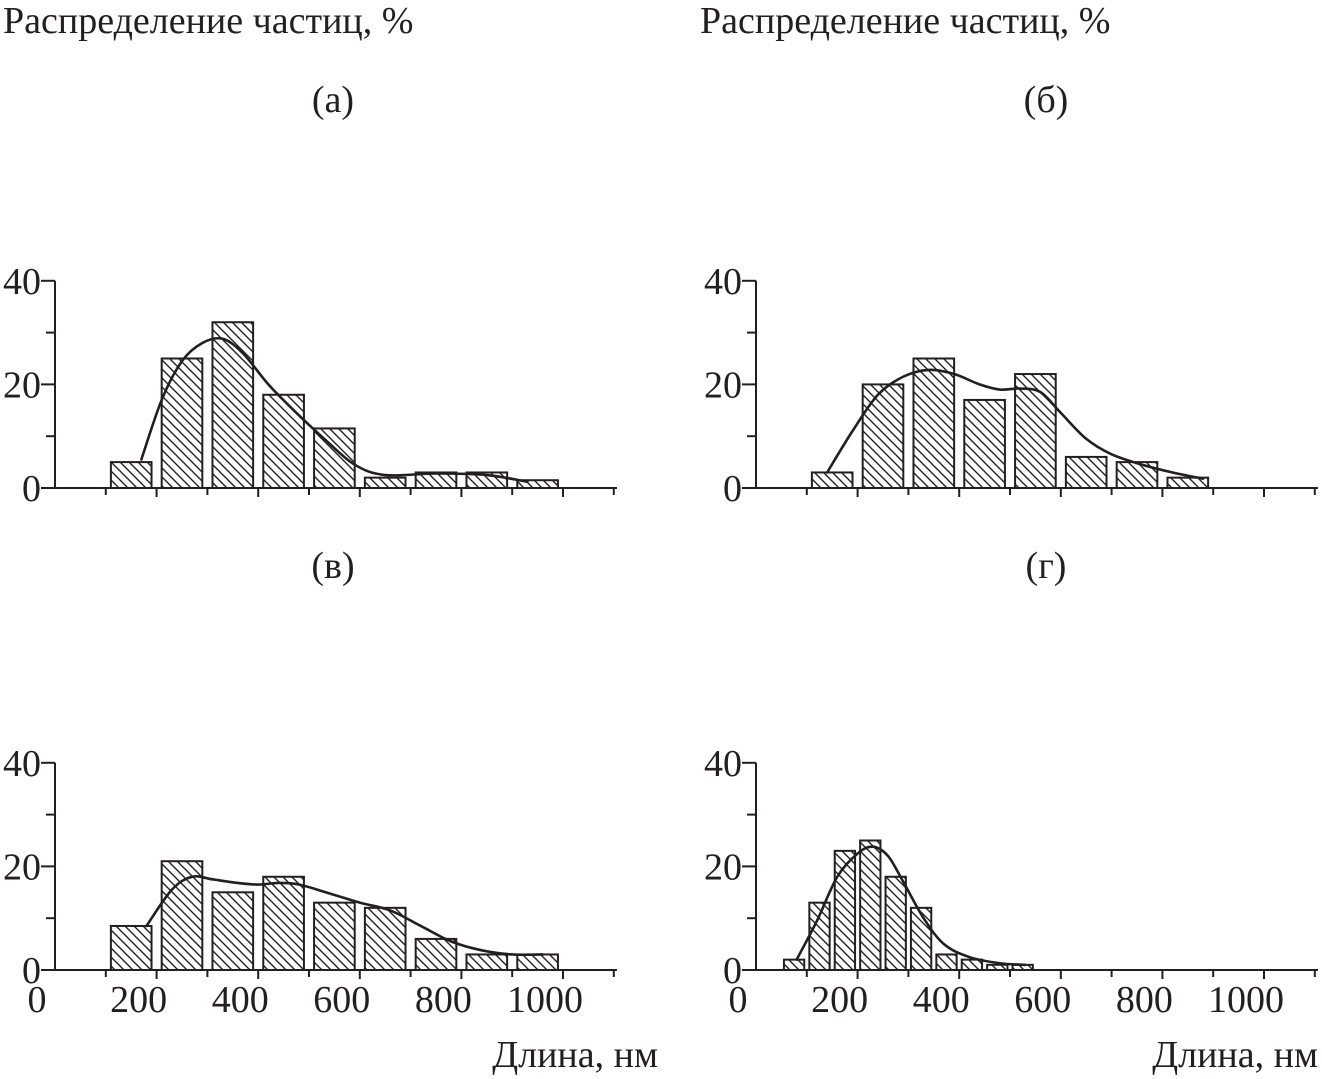 This screenshot has width=1322, height=1079. I want to click on panel-label: (в), so click(332, 566).